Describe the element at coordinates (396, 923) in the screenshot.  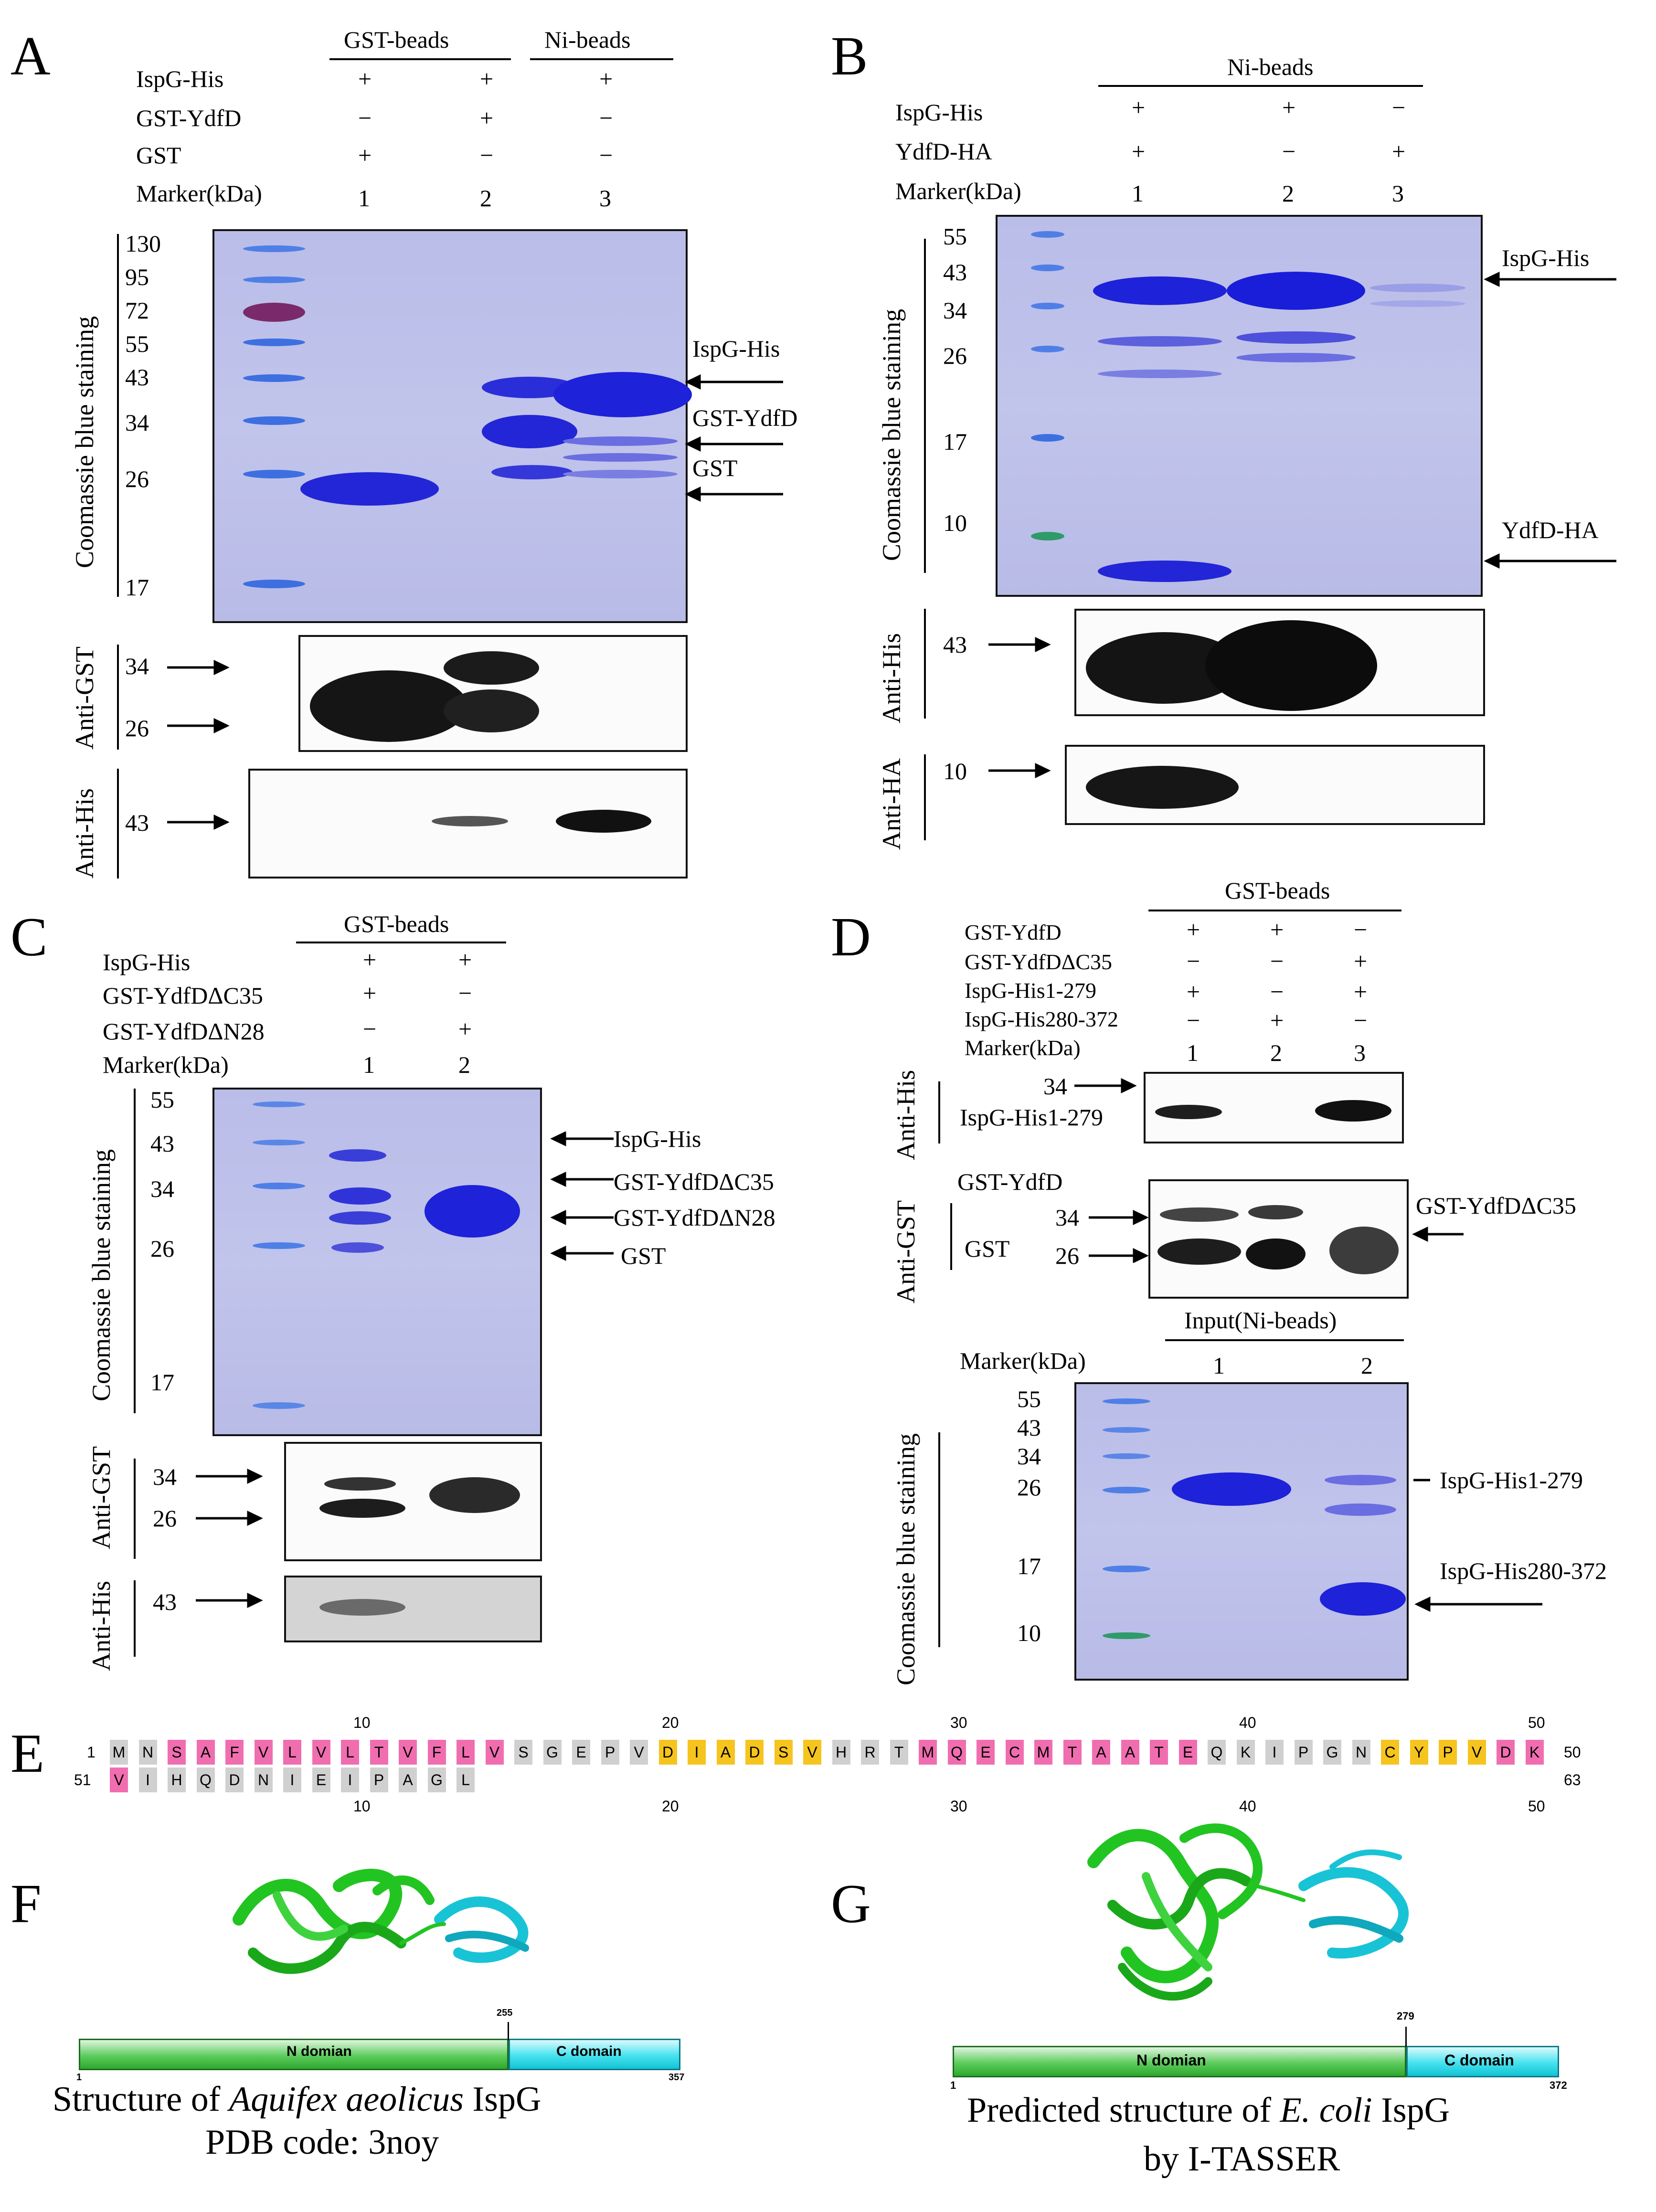
I see `group-gst-beads: GST-beads` at that location.